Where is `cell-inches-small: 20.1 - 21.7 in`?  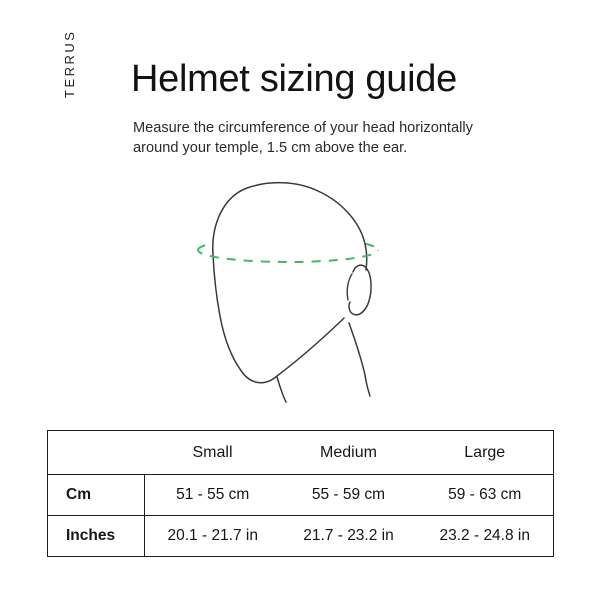 cell-inches-small: 20.1 - 21.7 in is located at coordinates (212, 535).